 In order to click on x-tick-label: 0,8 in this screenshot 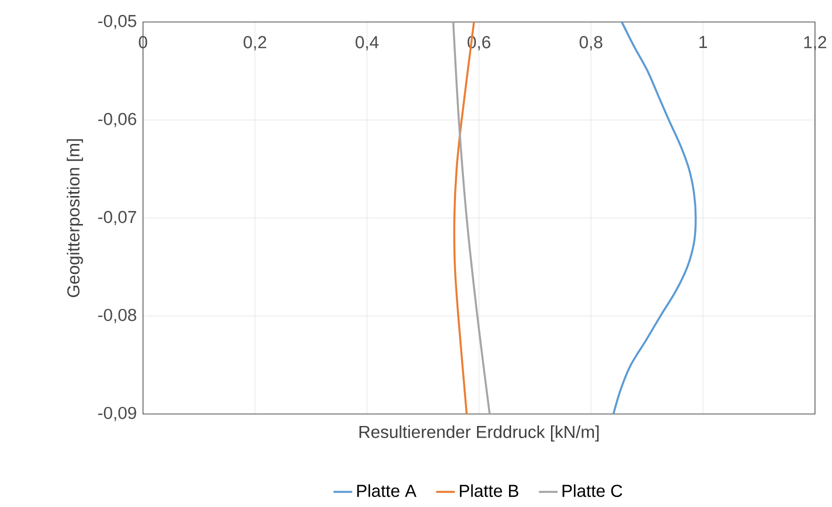, I will do `click(591, 43)`.